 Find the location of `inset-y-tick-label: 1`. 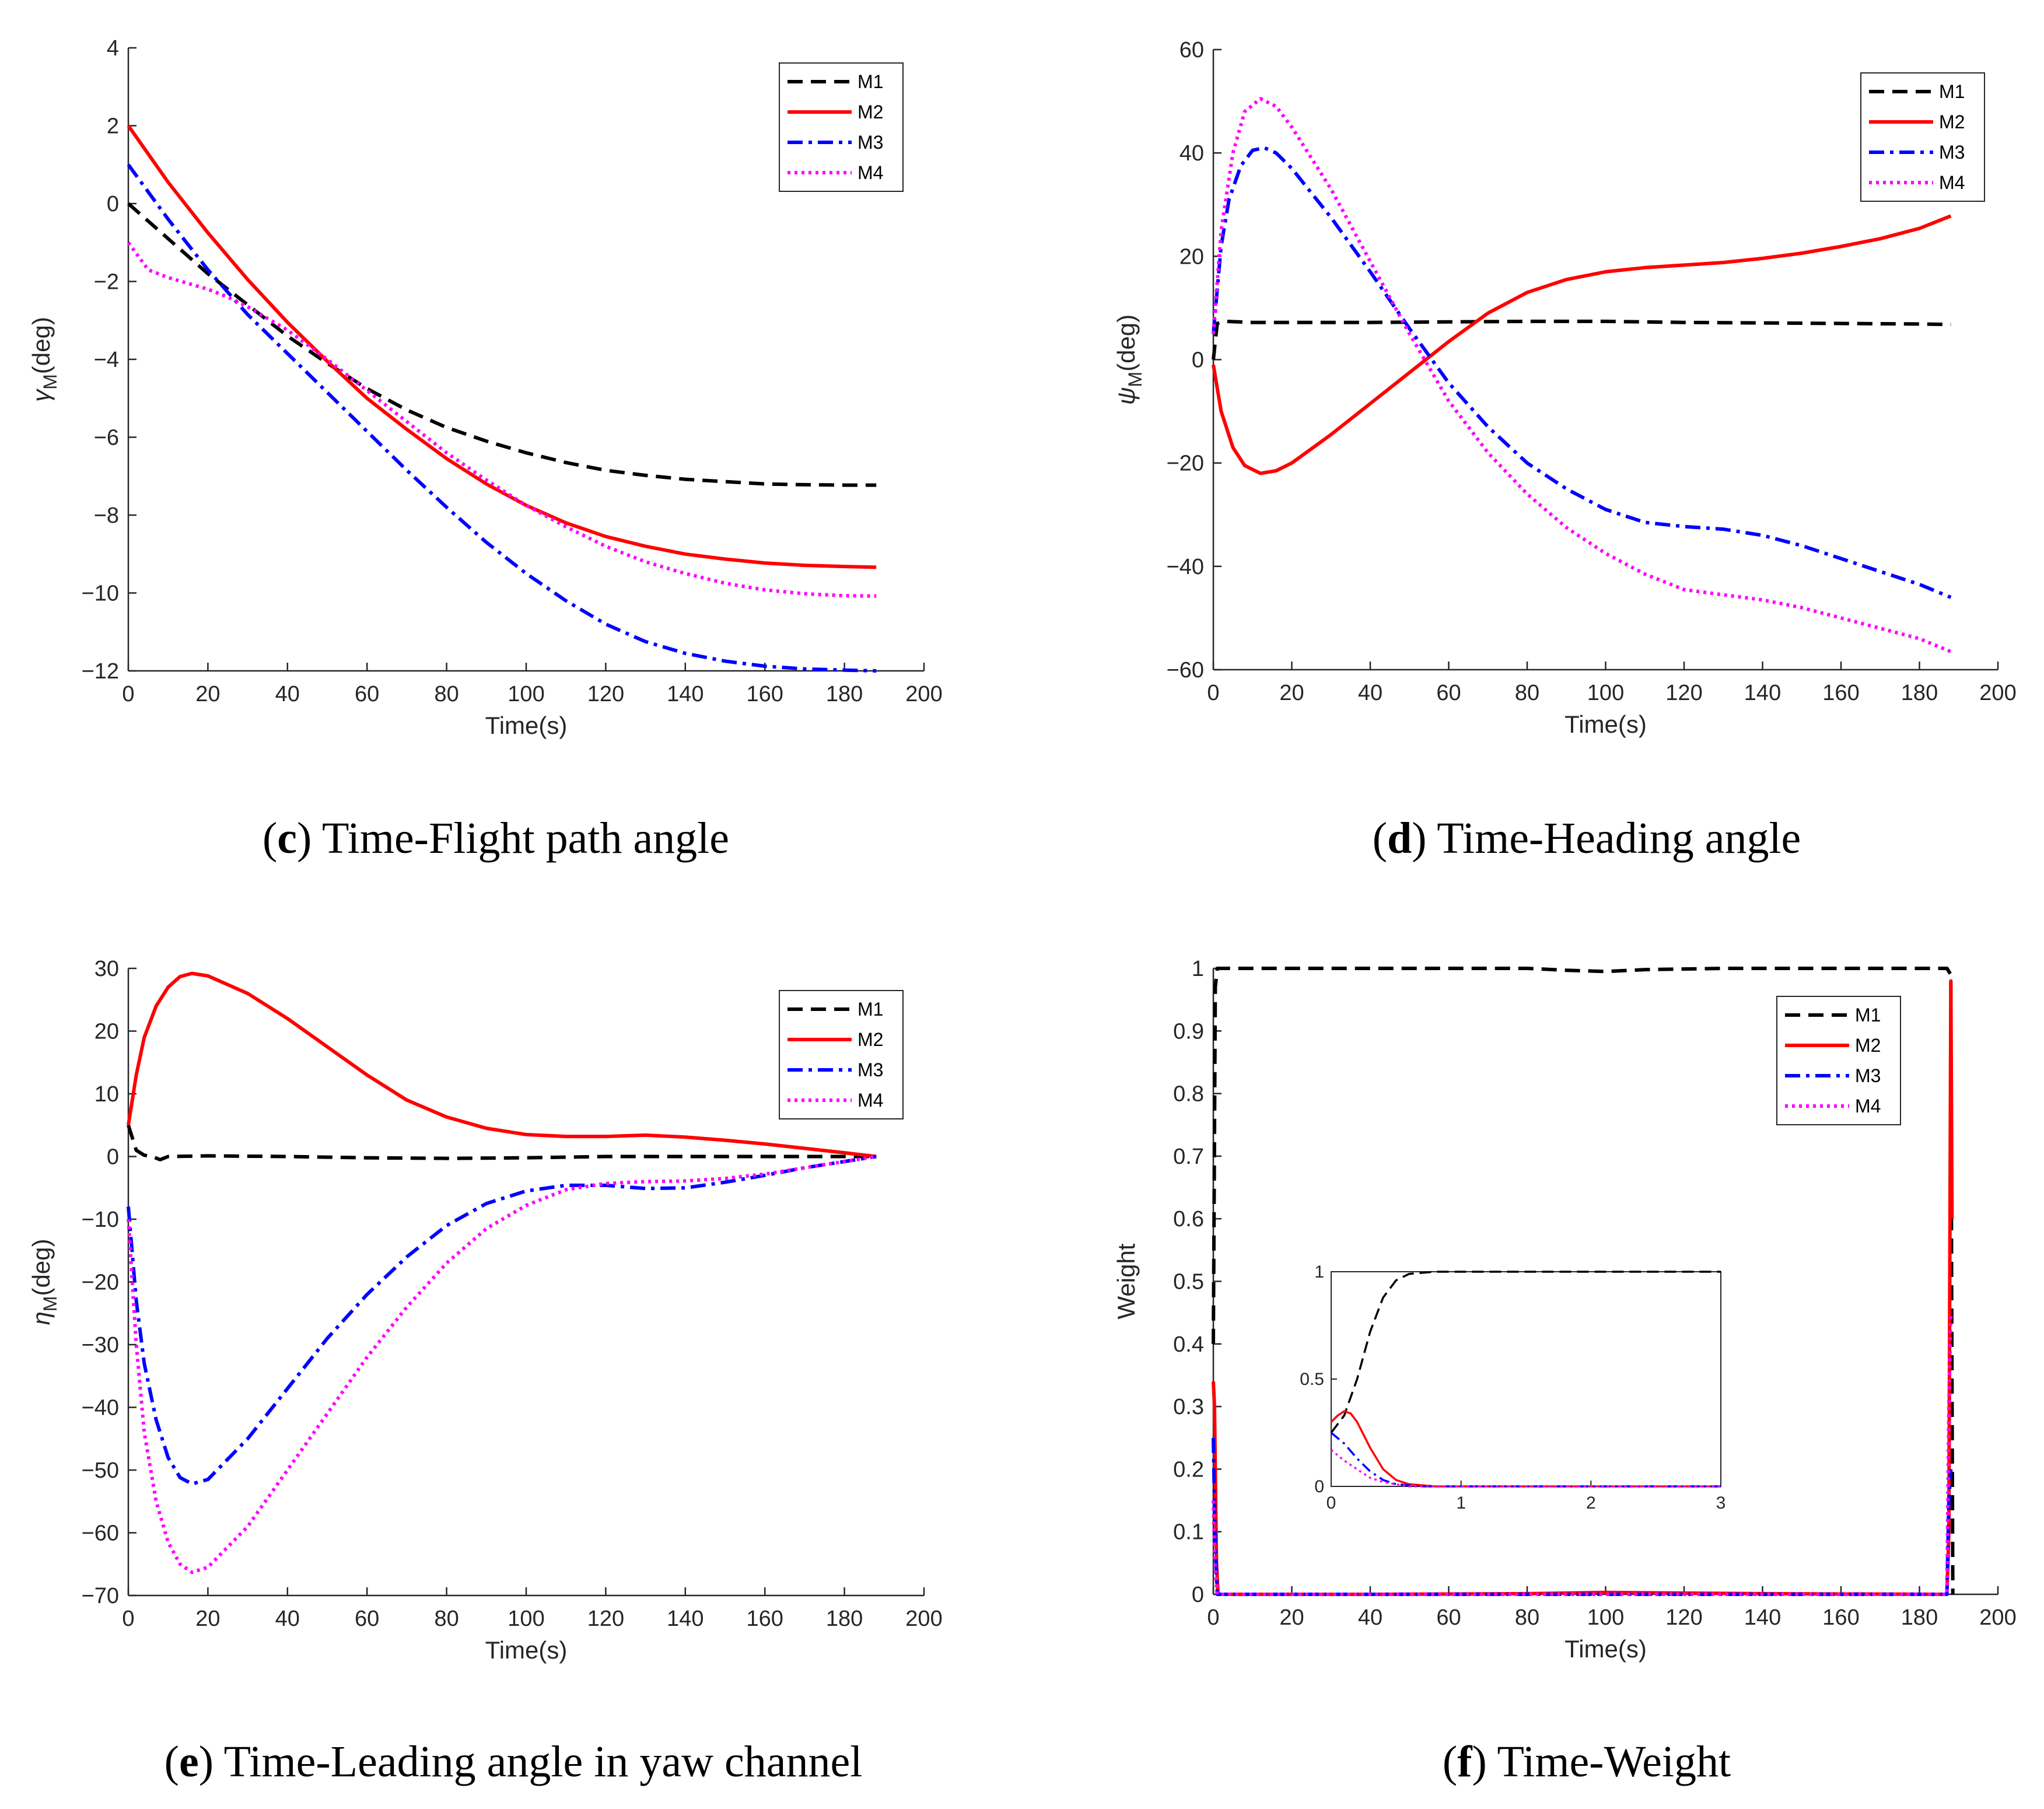

inset-y-tick-label: 1 is located at coordinates (1319, 1272).